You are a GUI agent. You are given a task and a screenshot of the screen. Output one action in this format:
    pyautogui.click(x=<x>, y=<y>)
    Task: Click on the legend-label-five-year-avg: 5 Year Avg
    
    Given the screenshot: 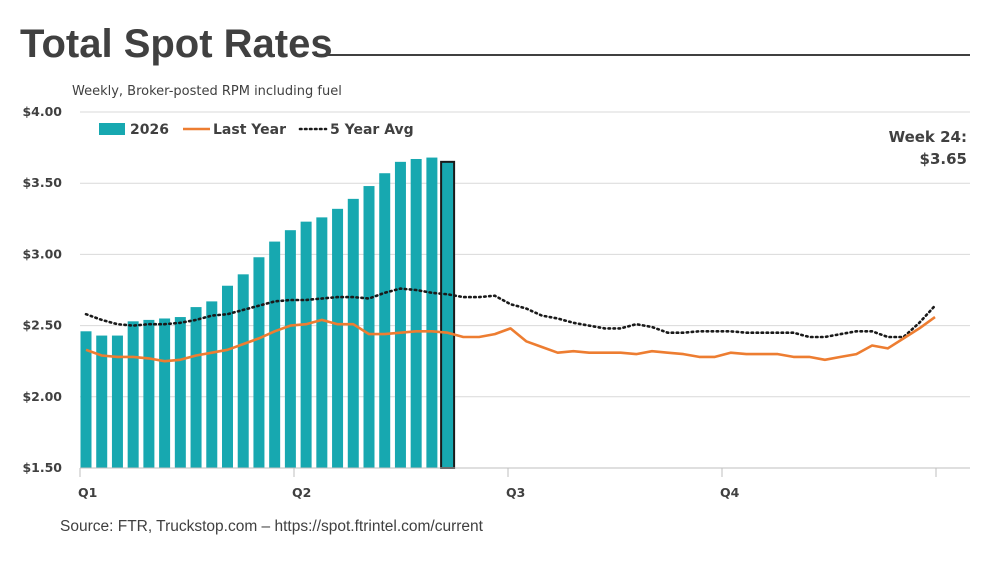 What is the action you would take?
    pyautogui.click(x=372, y=130)
    